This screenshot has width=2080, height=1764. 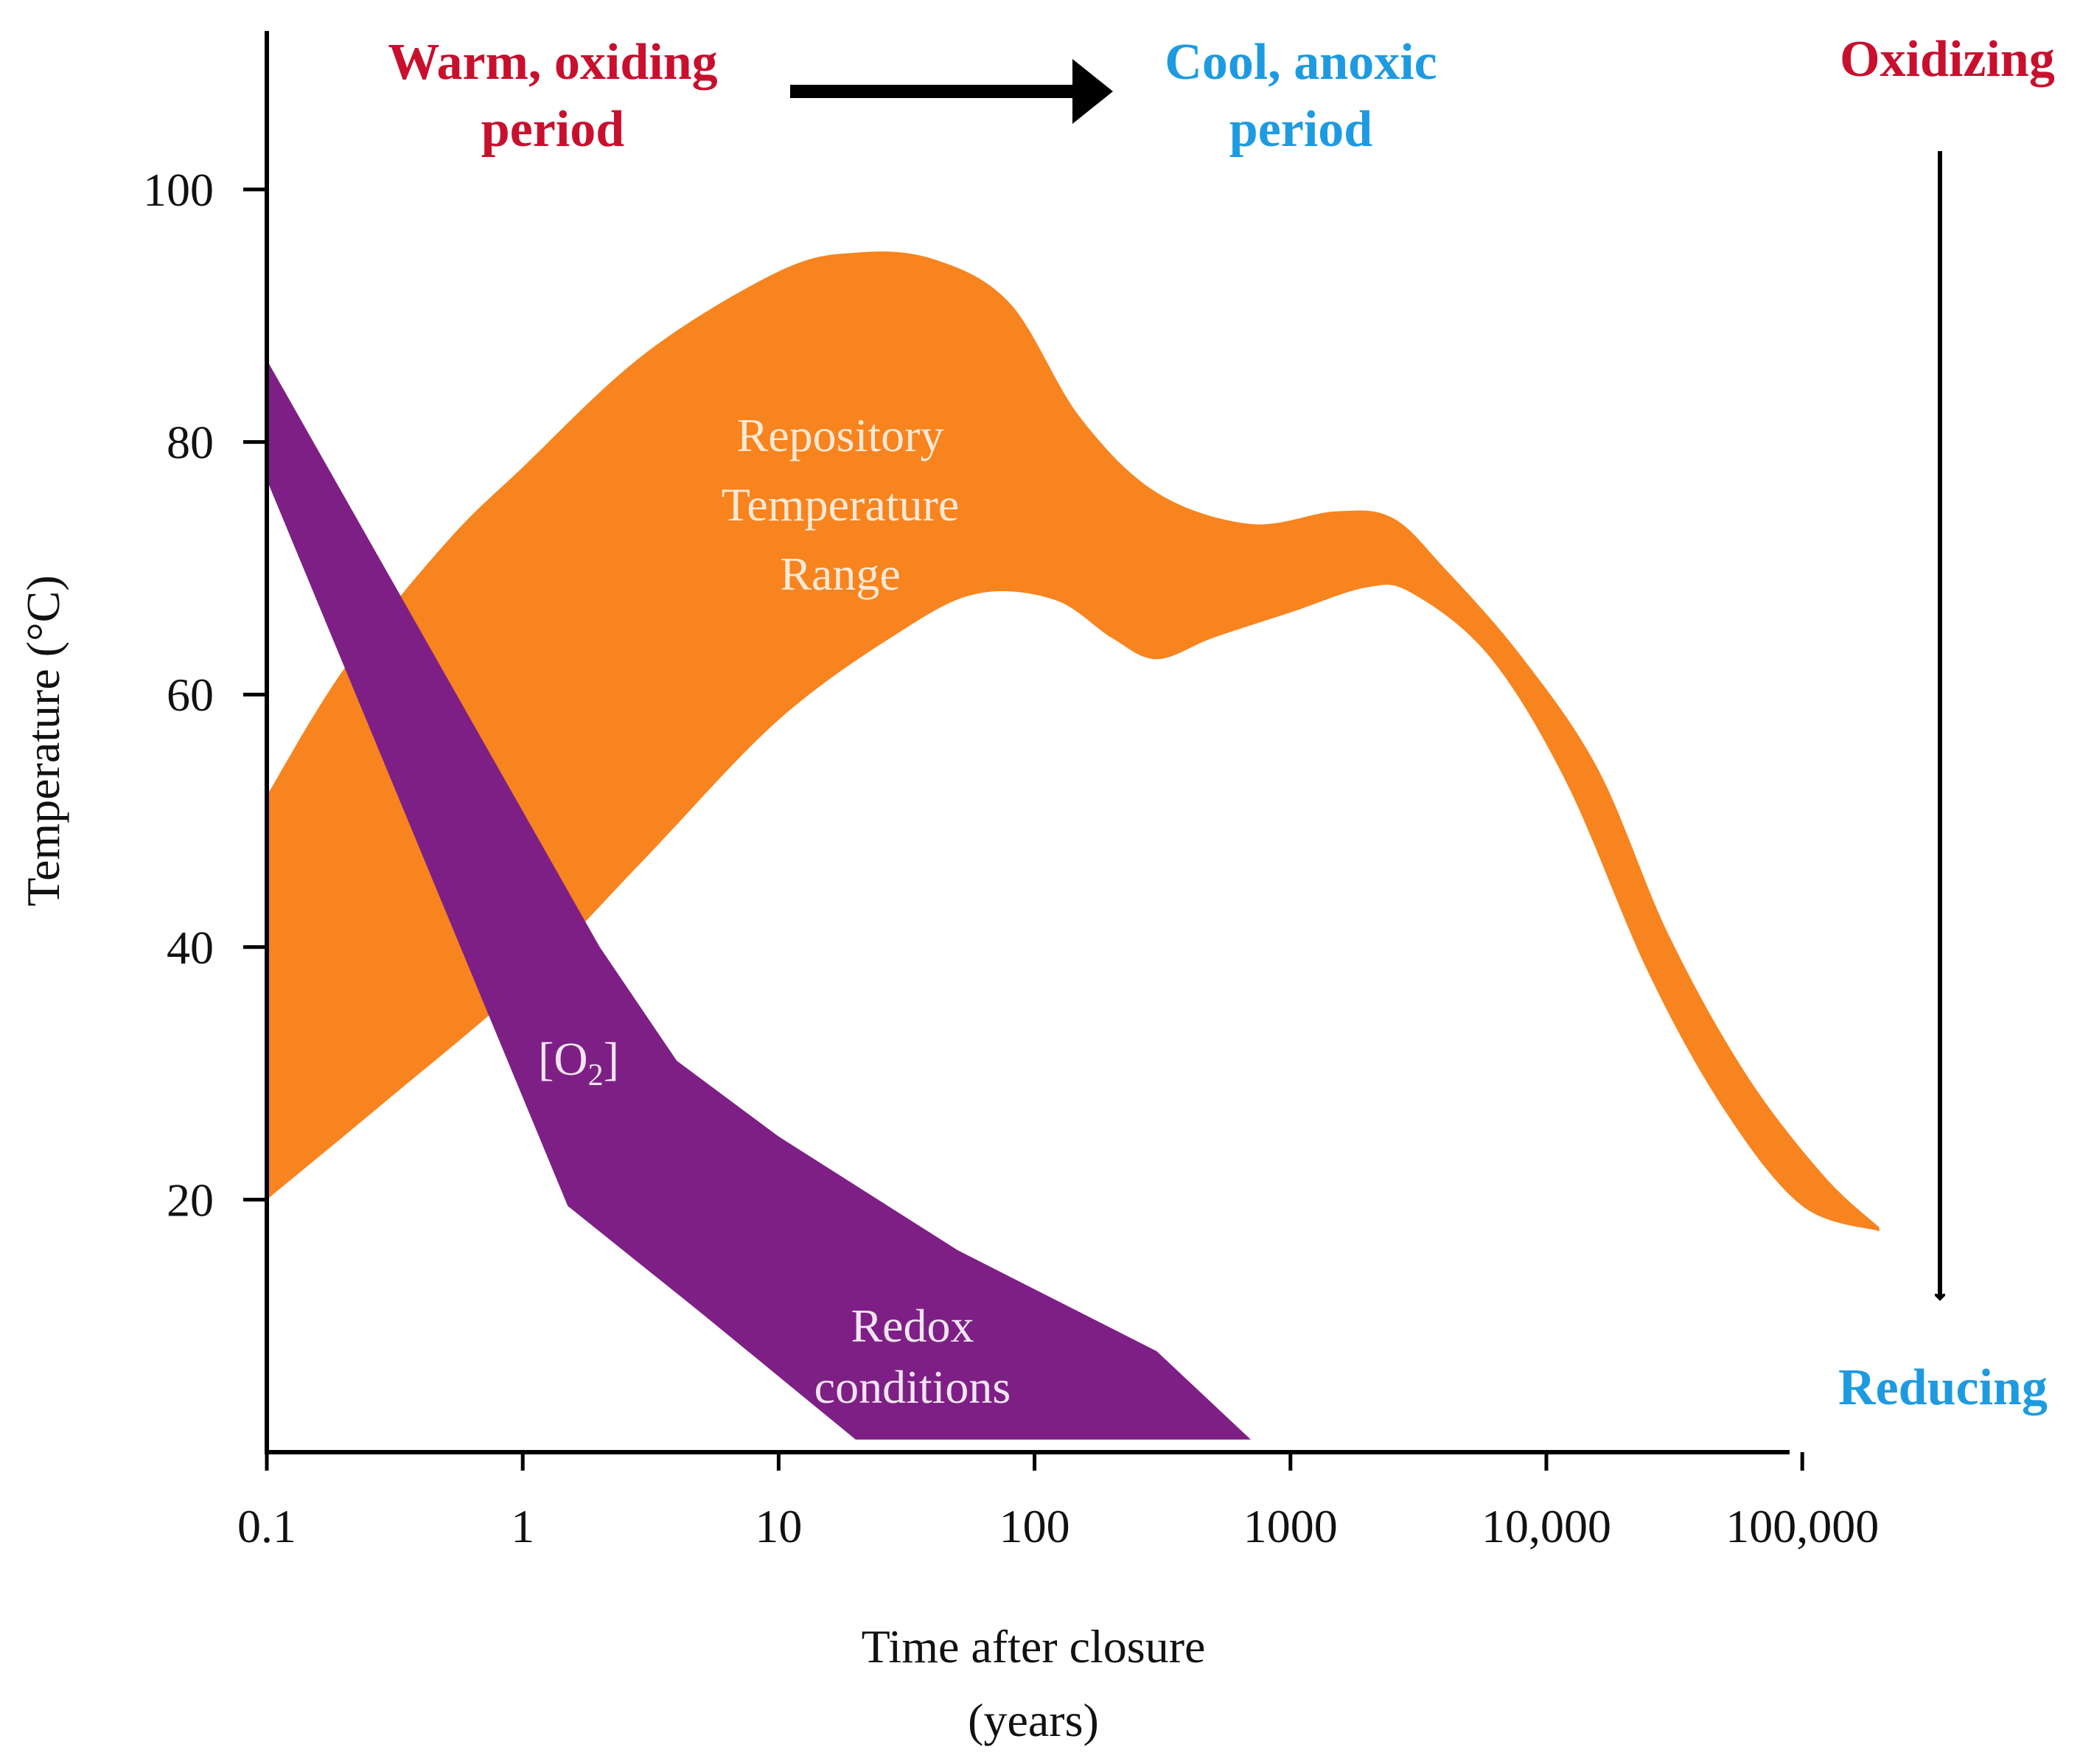 I want to click on warm-period-label-line2: period, so click(x=553, y=129).